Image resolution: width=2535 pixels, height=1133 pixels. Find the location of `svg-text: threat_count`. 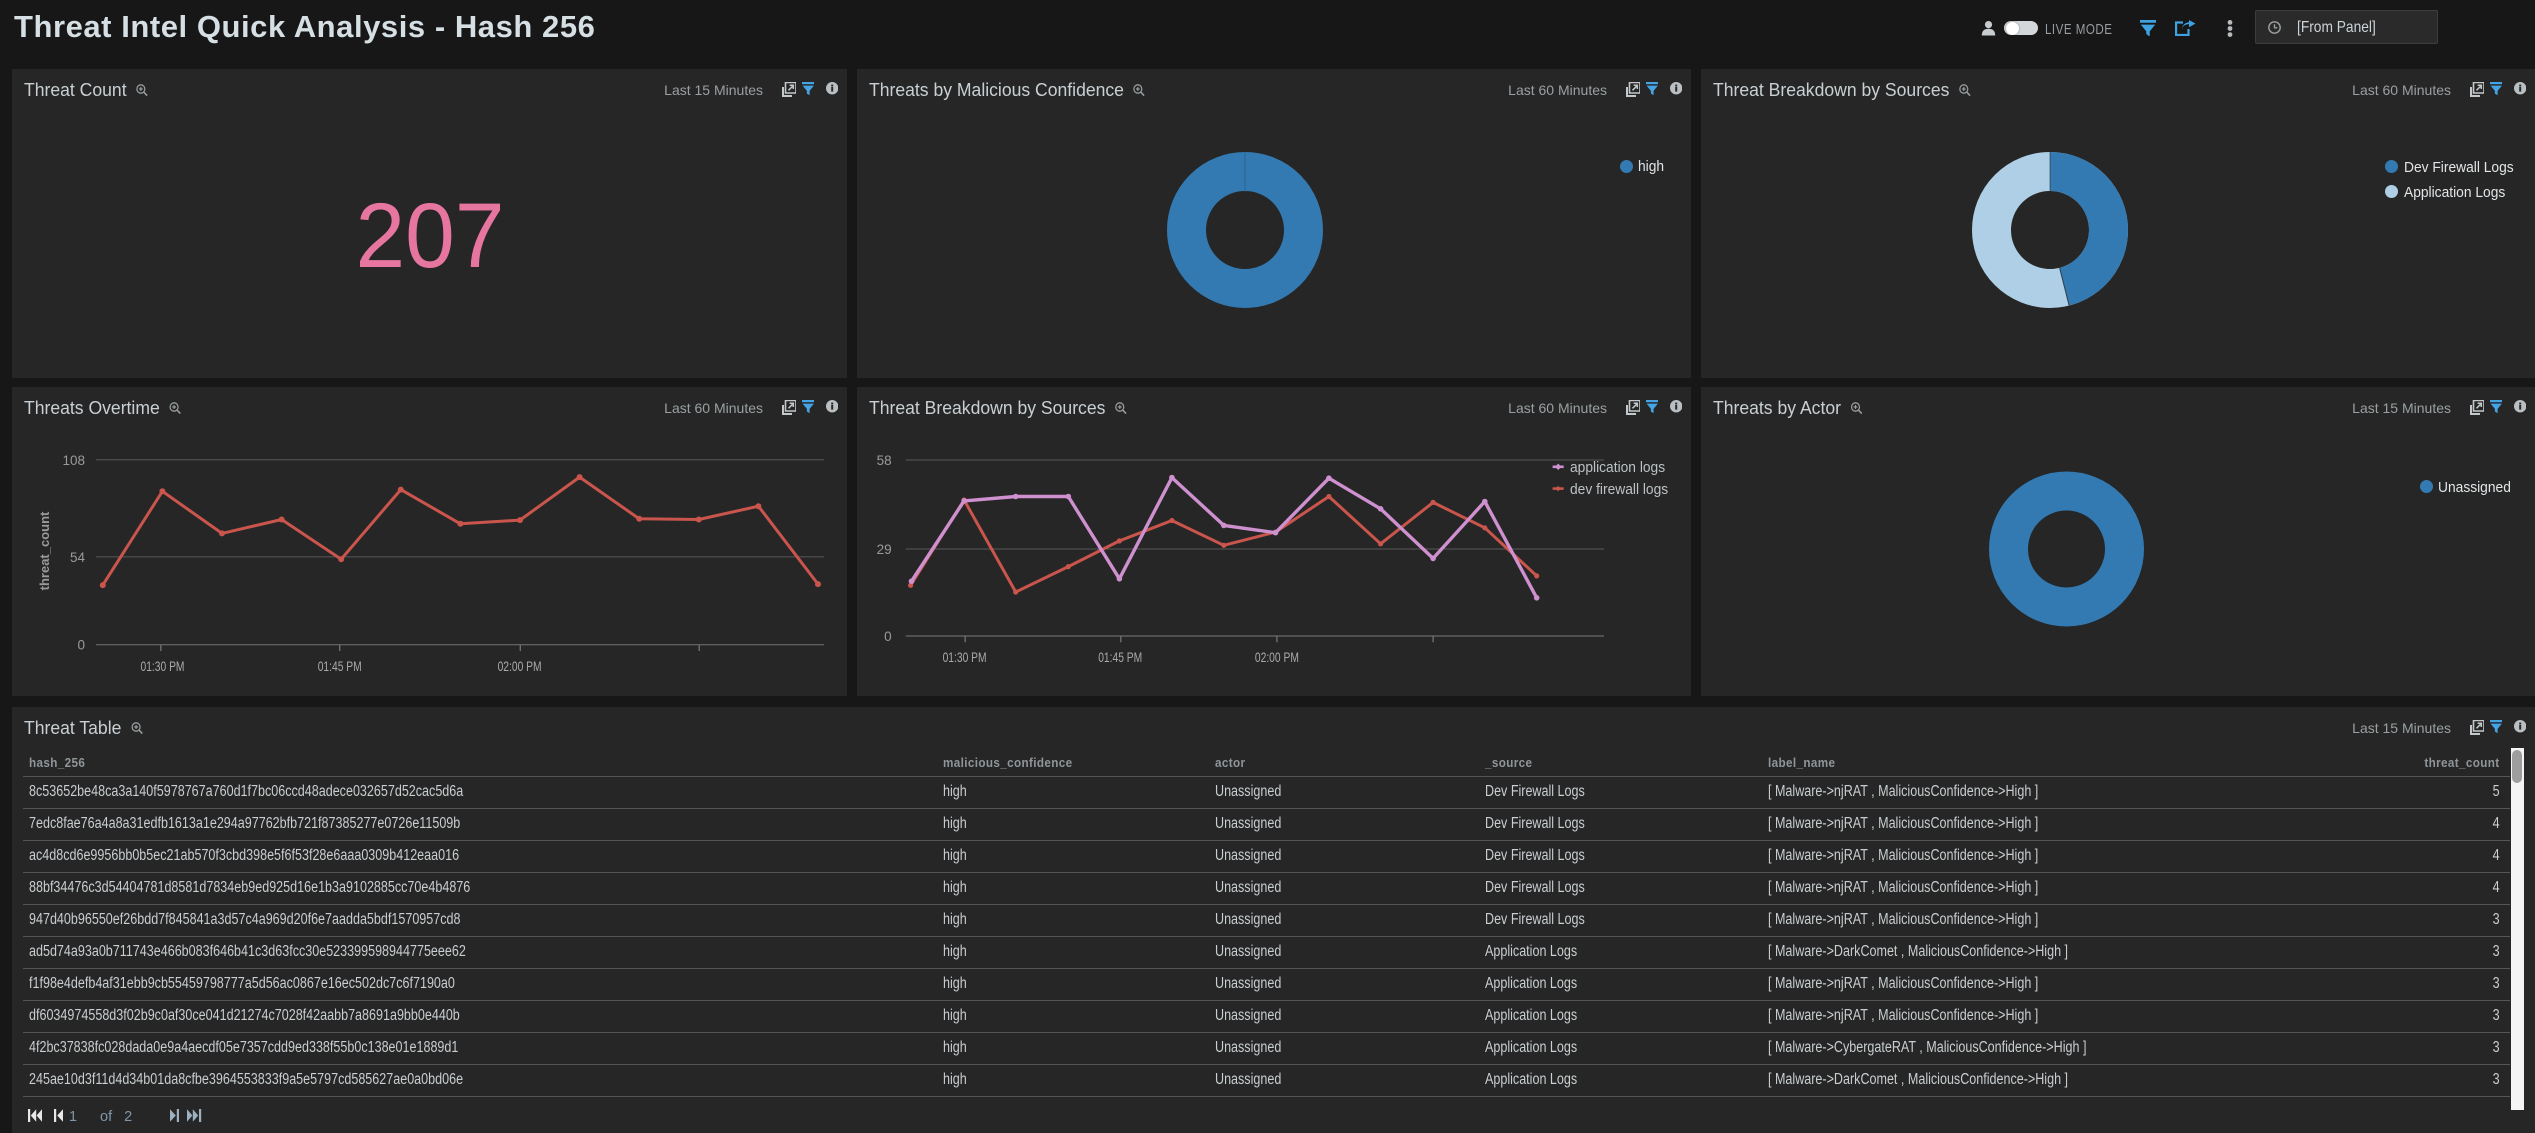

svg-text: threat_count is located at coordinates (44, 550).